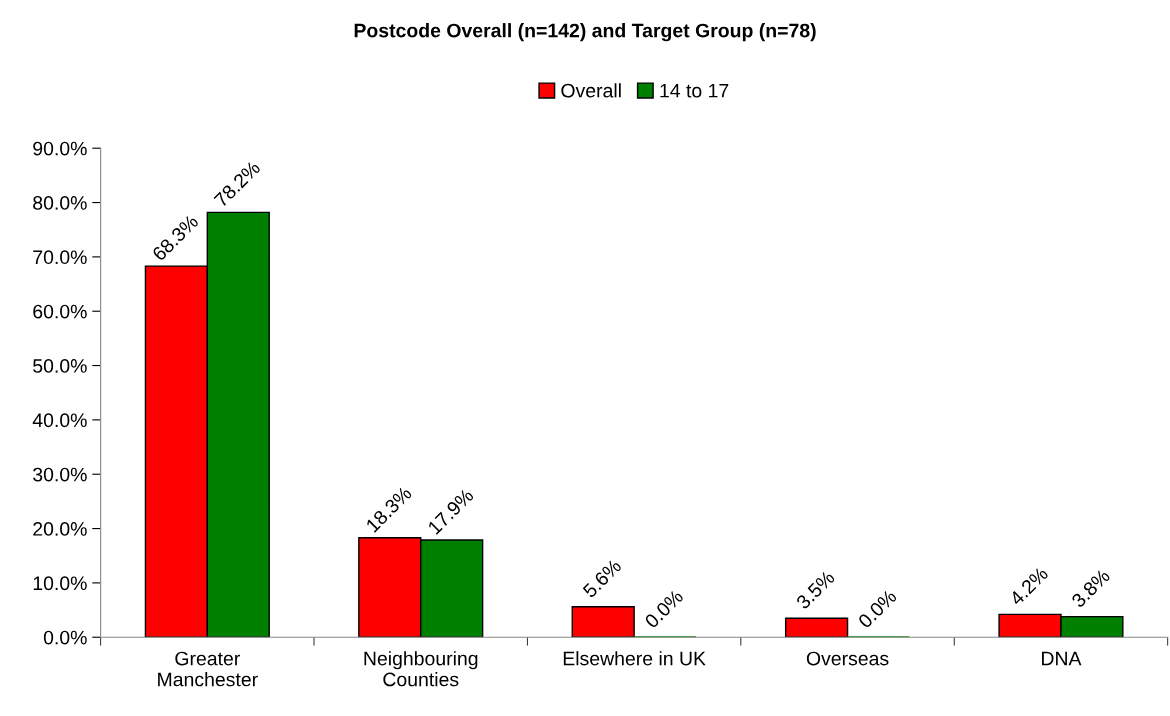 The image size is (1170, 716). I want to click on legend-label: 14 to 17, so click(694, 90).